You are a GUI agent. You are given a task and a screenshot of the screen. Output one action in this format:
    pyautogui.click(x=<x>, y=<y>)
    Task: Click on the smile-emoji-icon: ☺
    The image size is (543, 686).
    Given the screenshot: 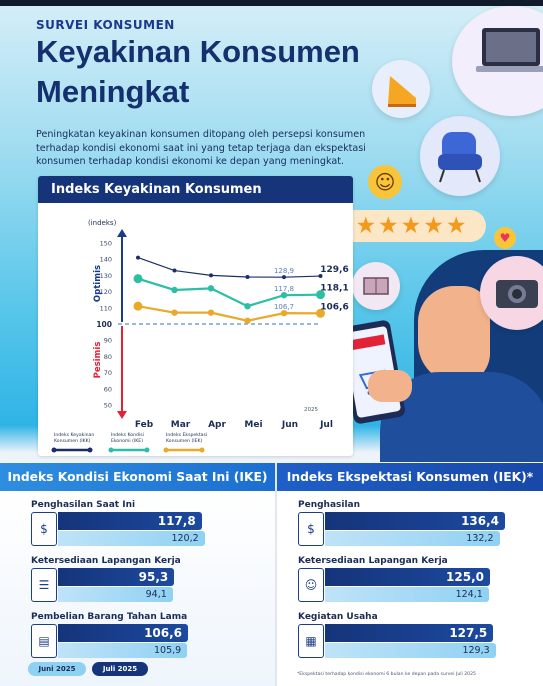 What is the action you would take?
    pyautogui.click(x=385, y=182)
    